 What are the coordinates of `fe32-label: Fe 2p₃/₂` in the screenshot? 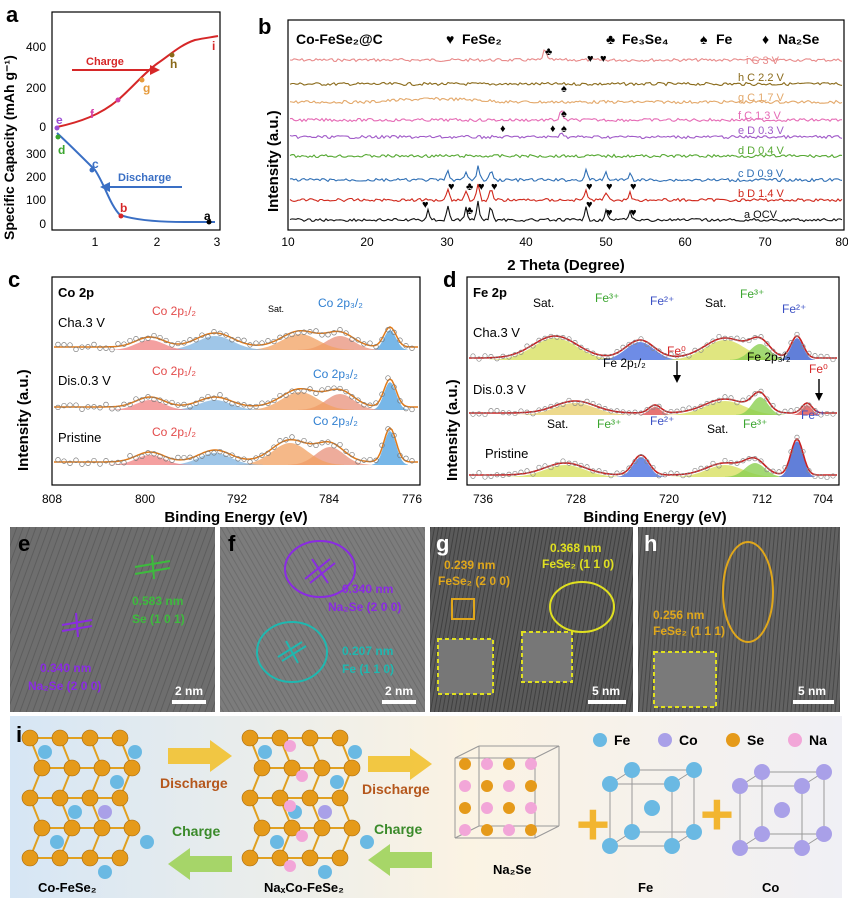 It's located at (769, 357).